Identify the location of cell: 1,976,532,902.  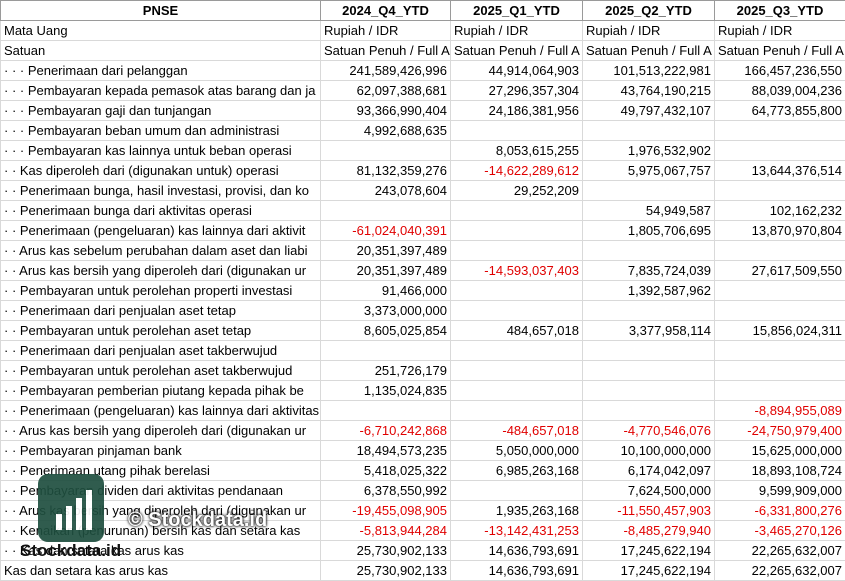
(648, 150).